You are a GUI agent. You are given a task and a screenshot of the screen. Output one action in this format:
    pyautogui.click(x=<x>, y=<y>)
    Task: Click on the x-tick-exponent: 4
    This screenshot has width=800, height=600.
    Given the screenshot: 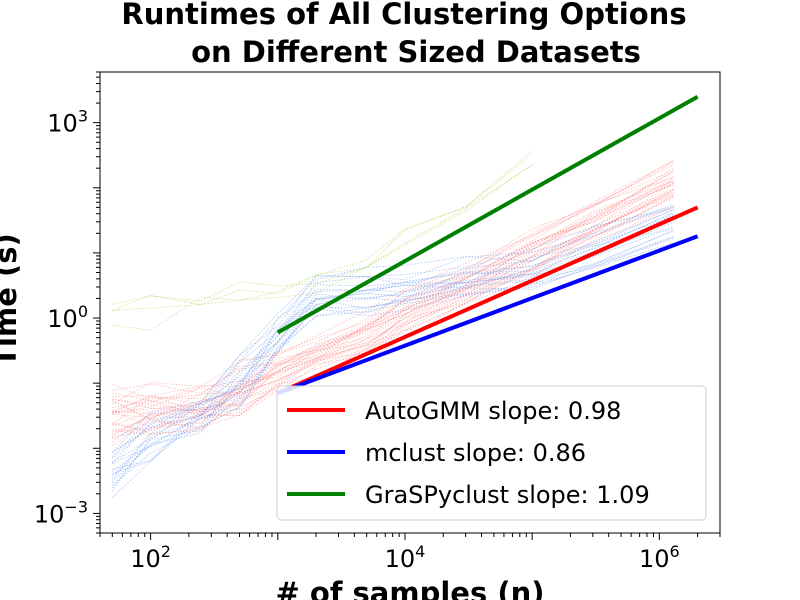 What is the action you would take?
    pyautogui.click(x=420, y=551)
    